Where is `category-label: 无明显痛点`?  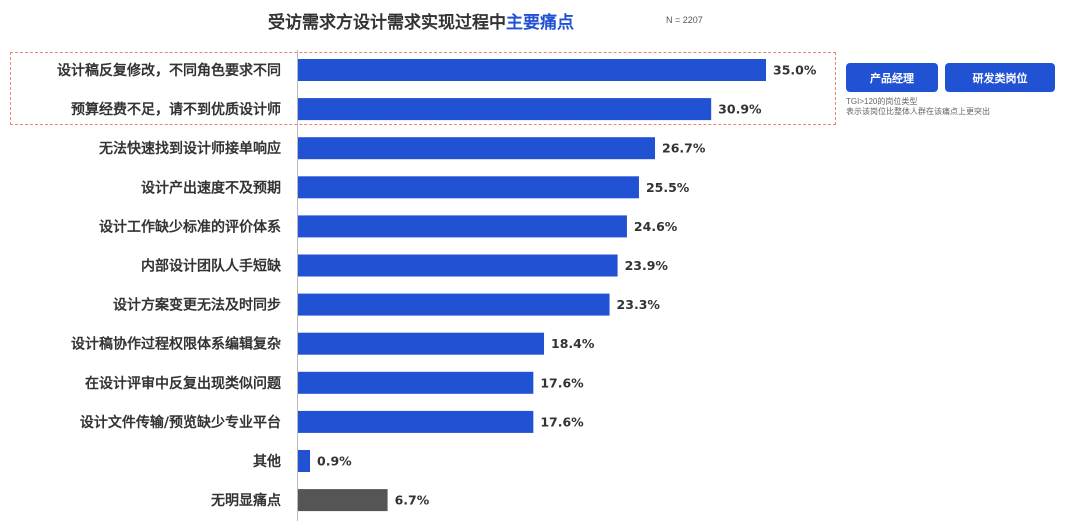 category-label: 无明显痛点 is located at coordinates (245, 500).